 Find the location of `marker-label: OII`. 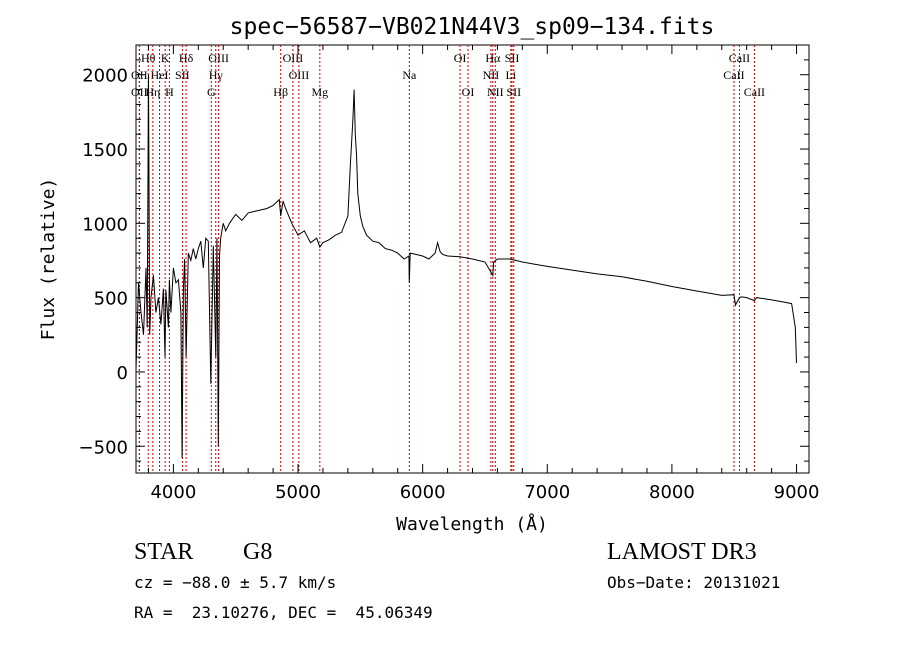

marker-label: OII is located at coordinates (139, 92).